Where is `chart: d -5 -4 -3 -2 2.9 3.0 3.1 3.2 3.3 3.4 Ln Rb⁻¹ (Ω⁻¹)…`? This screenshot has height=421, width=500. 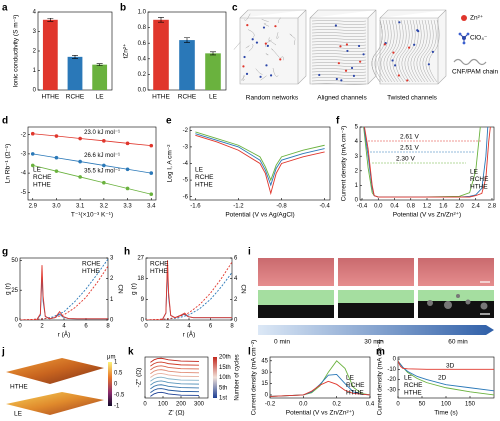 chart: d -5 -4 -3 -2 2.9 3.0 3.1 3.2 3.3 3.4 Ln Rb⁻¹ (Ω⁻¹)… is located at coordinates (79, 167).